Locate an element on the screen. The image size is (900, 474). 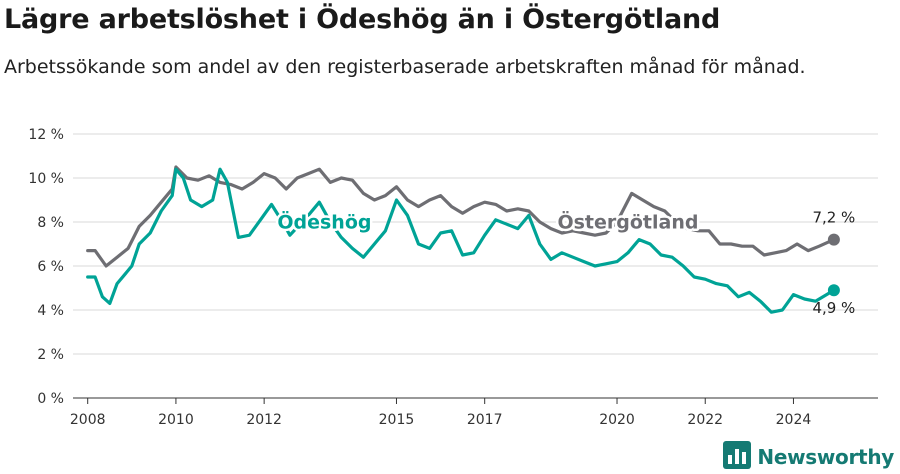
series-name-label: Östergötland is located at coordinates (627, 222).